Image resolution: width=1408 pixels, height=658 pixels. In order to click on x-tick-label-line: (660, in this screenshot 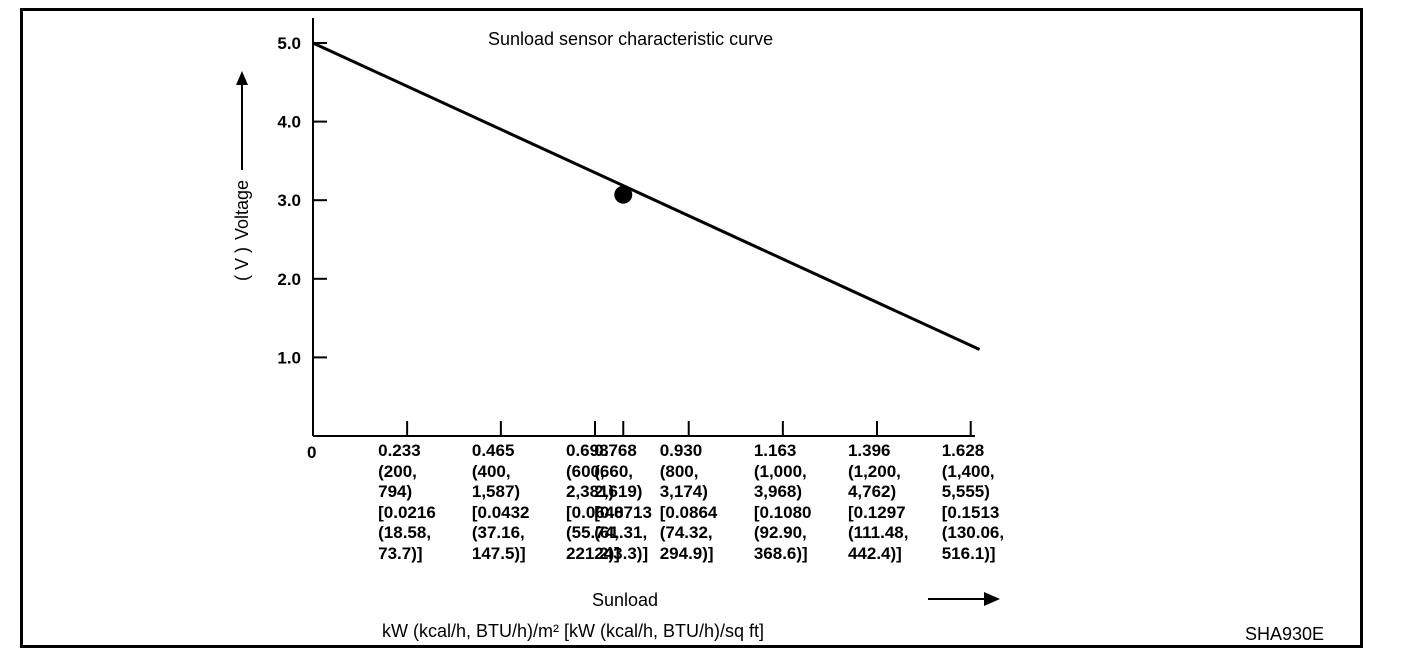, I will do `click(614, 471)`.